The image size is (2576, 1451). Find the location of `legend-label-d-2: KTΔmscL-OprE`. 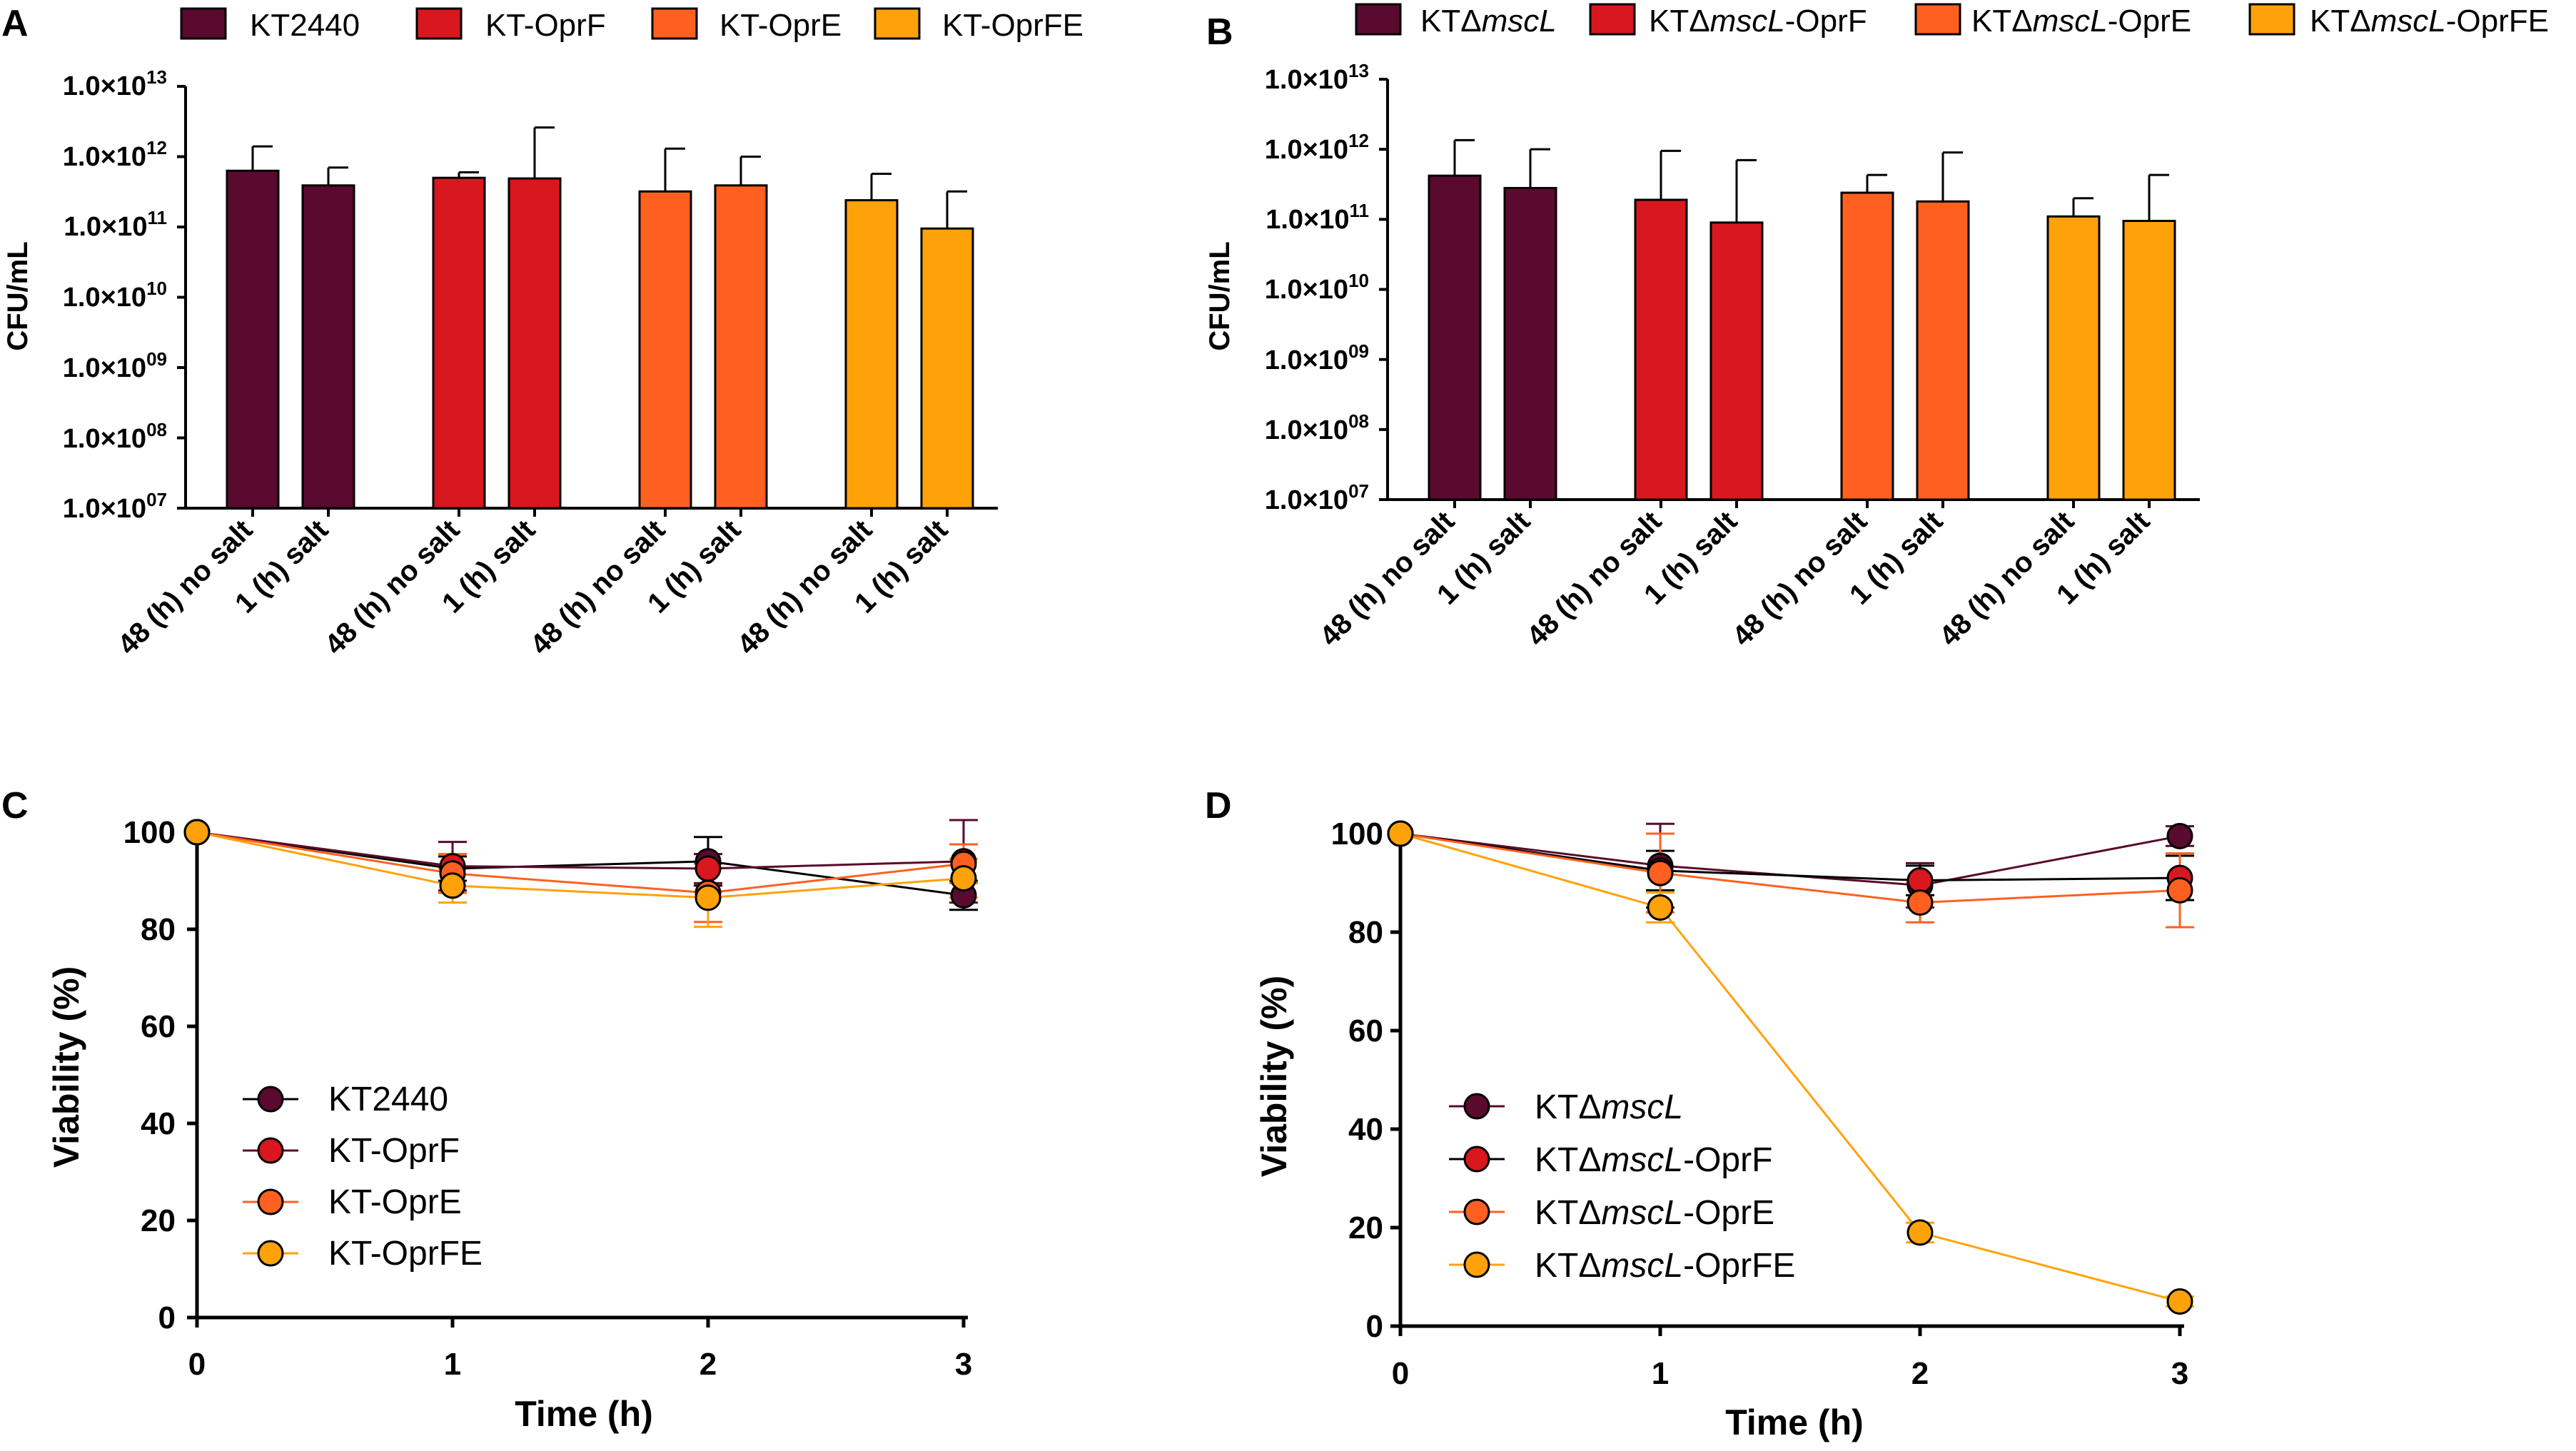

legend-label-d-2: KTΔmscL-OprE is located at coordinates (1654, 1213).